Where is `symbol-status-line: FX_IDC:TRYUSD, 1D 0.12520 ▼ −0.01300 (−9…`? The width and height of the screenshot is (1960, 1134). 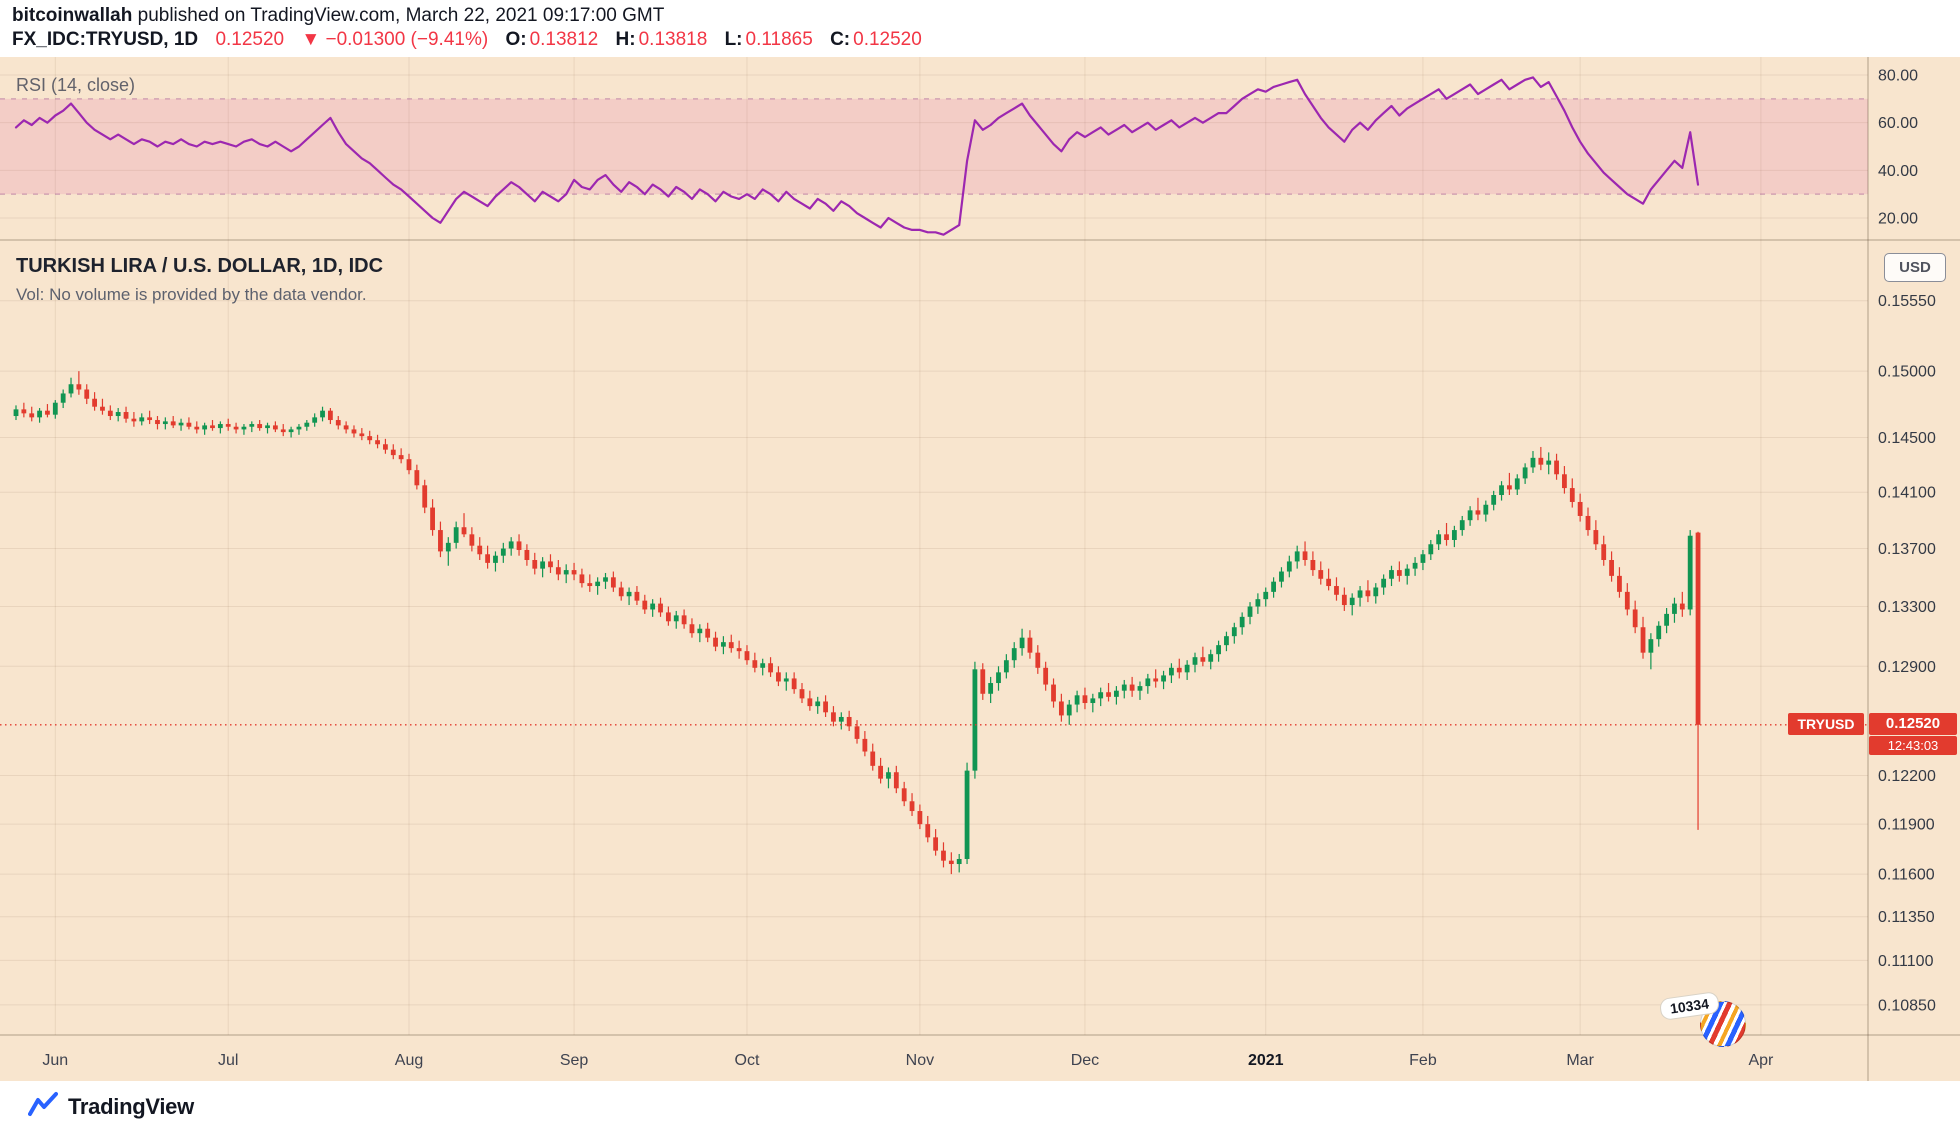 symbol-status-line: FX_IDC:TRYUSD, 1D 0.12520 ▼ −0.01300 (−9… is located at coordinates (467, 40).